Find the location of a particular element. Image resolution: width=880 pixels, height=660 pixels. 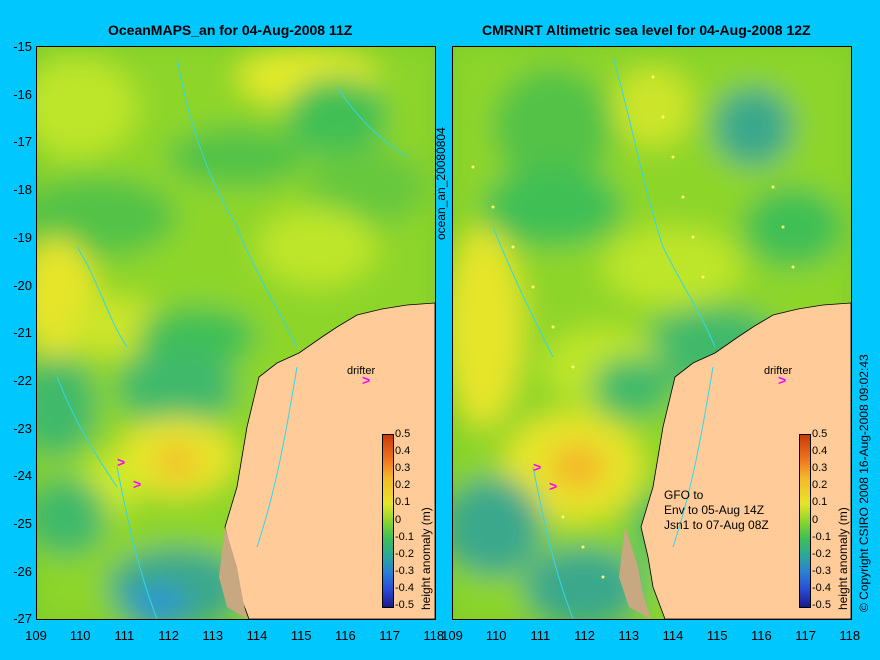

latitude-label: -26 is located at coordinates (22, 571).